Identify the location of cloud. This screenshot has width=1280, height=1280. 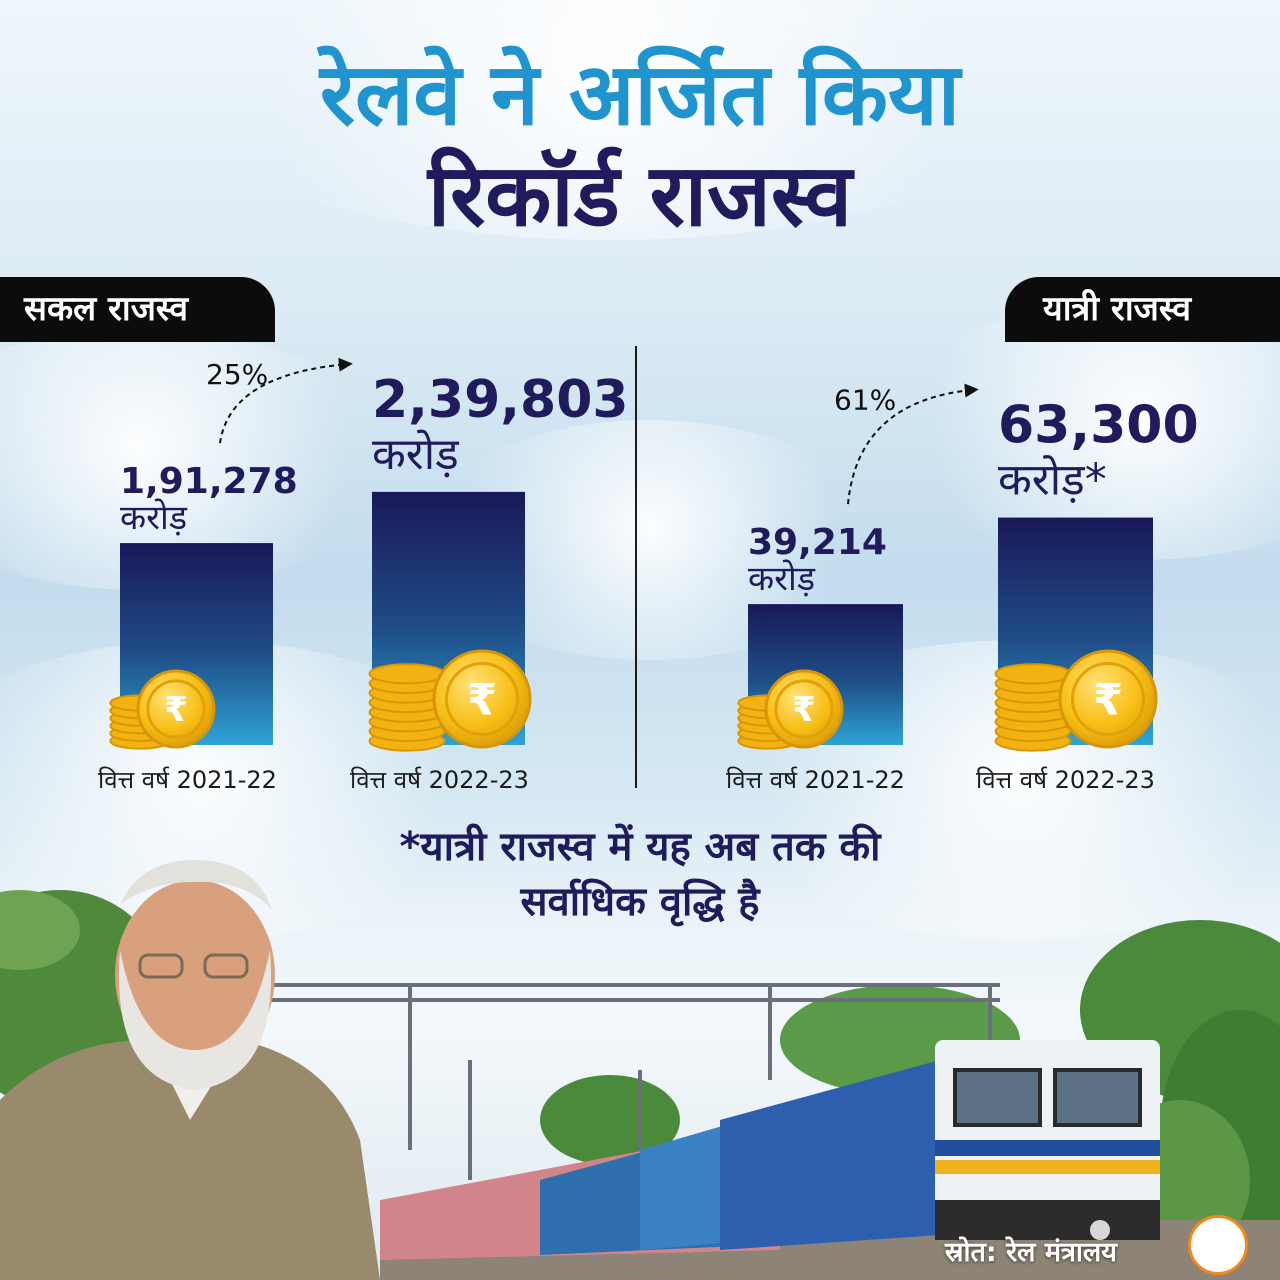
(1080, 430).